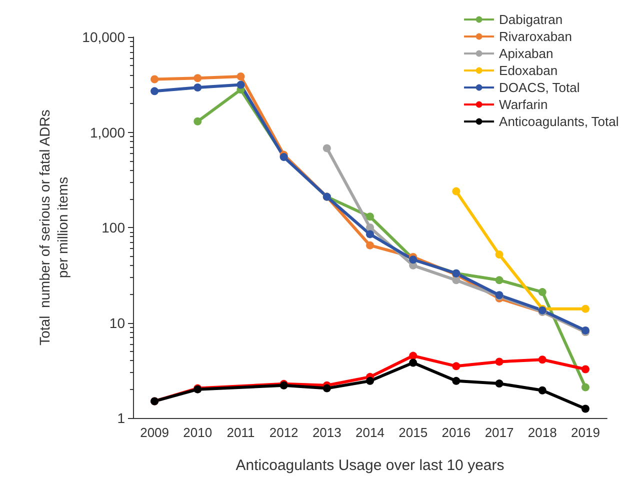  Describe the element at coordinates (53, 228) in the screenshot. I see `y-axis-title: Total number of serious or fatal ADRs per million items` at that location.